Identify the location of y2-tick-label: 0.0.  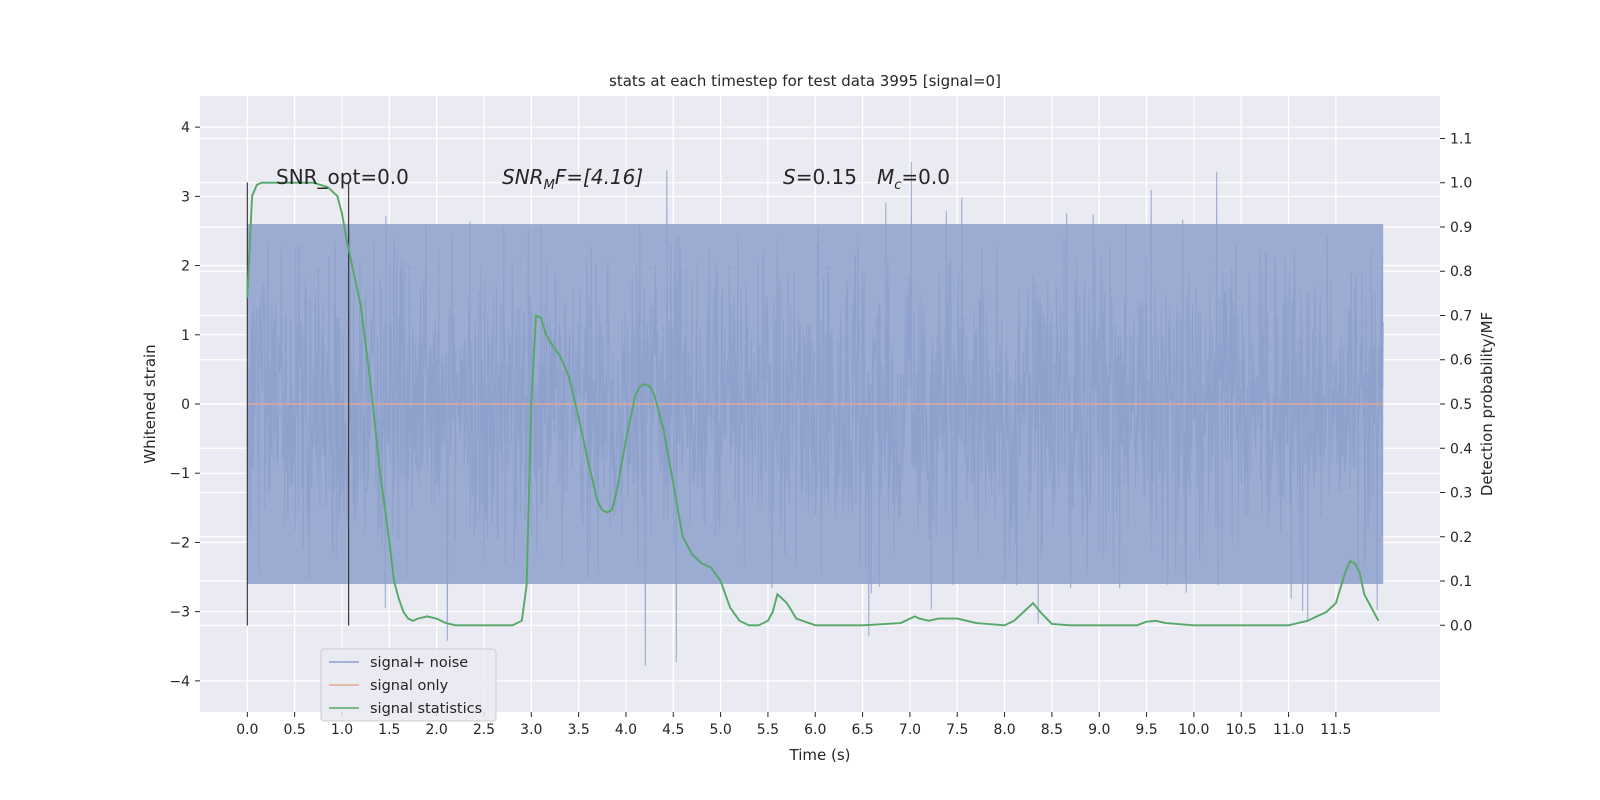
(1461, 626).